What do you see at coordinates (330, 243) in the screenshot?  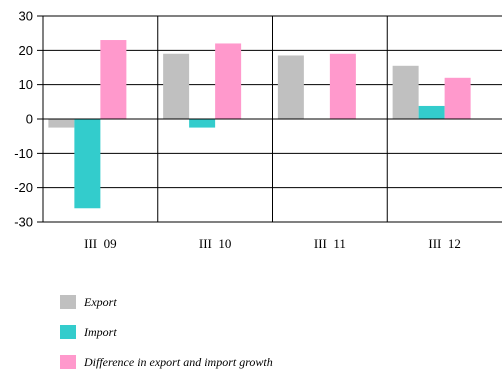 I see `x-category-label: III 11` at bounding box center [330, 243].